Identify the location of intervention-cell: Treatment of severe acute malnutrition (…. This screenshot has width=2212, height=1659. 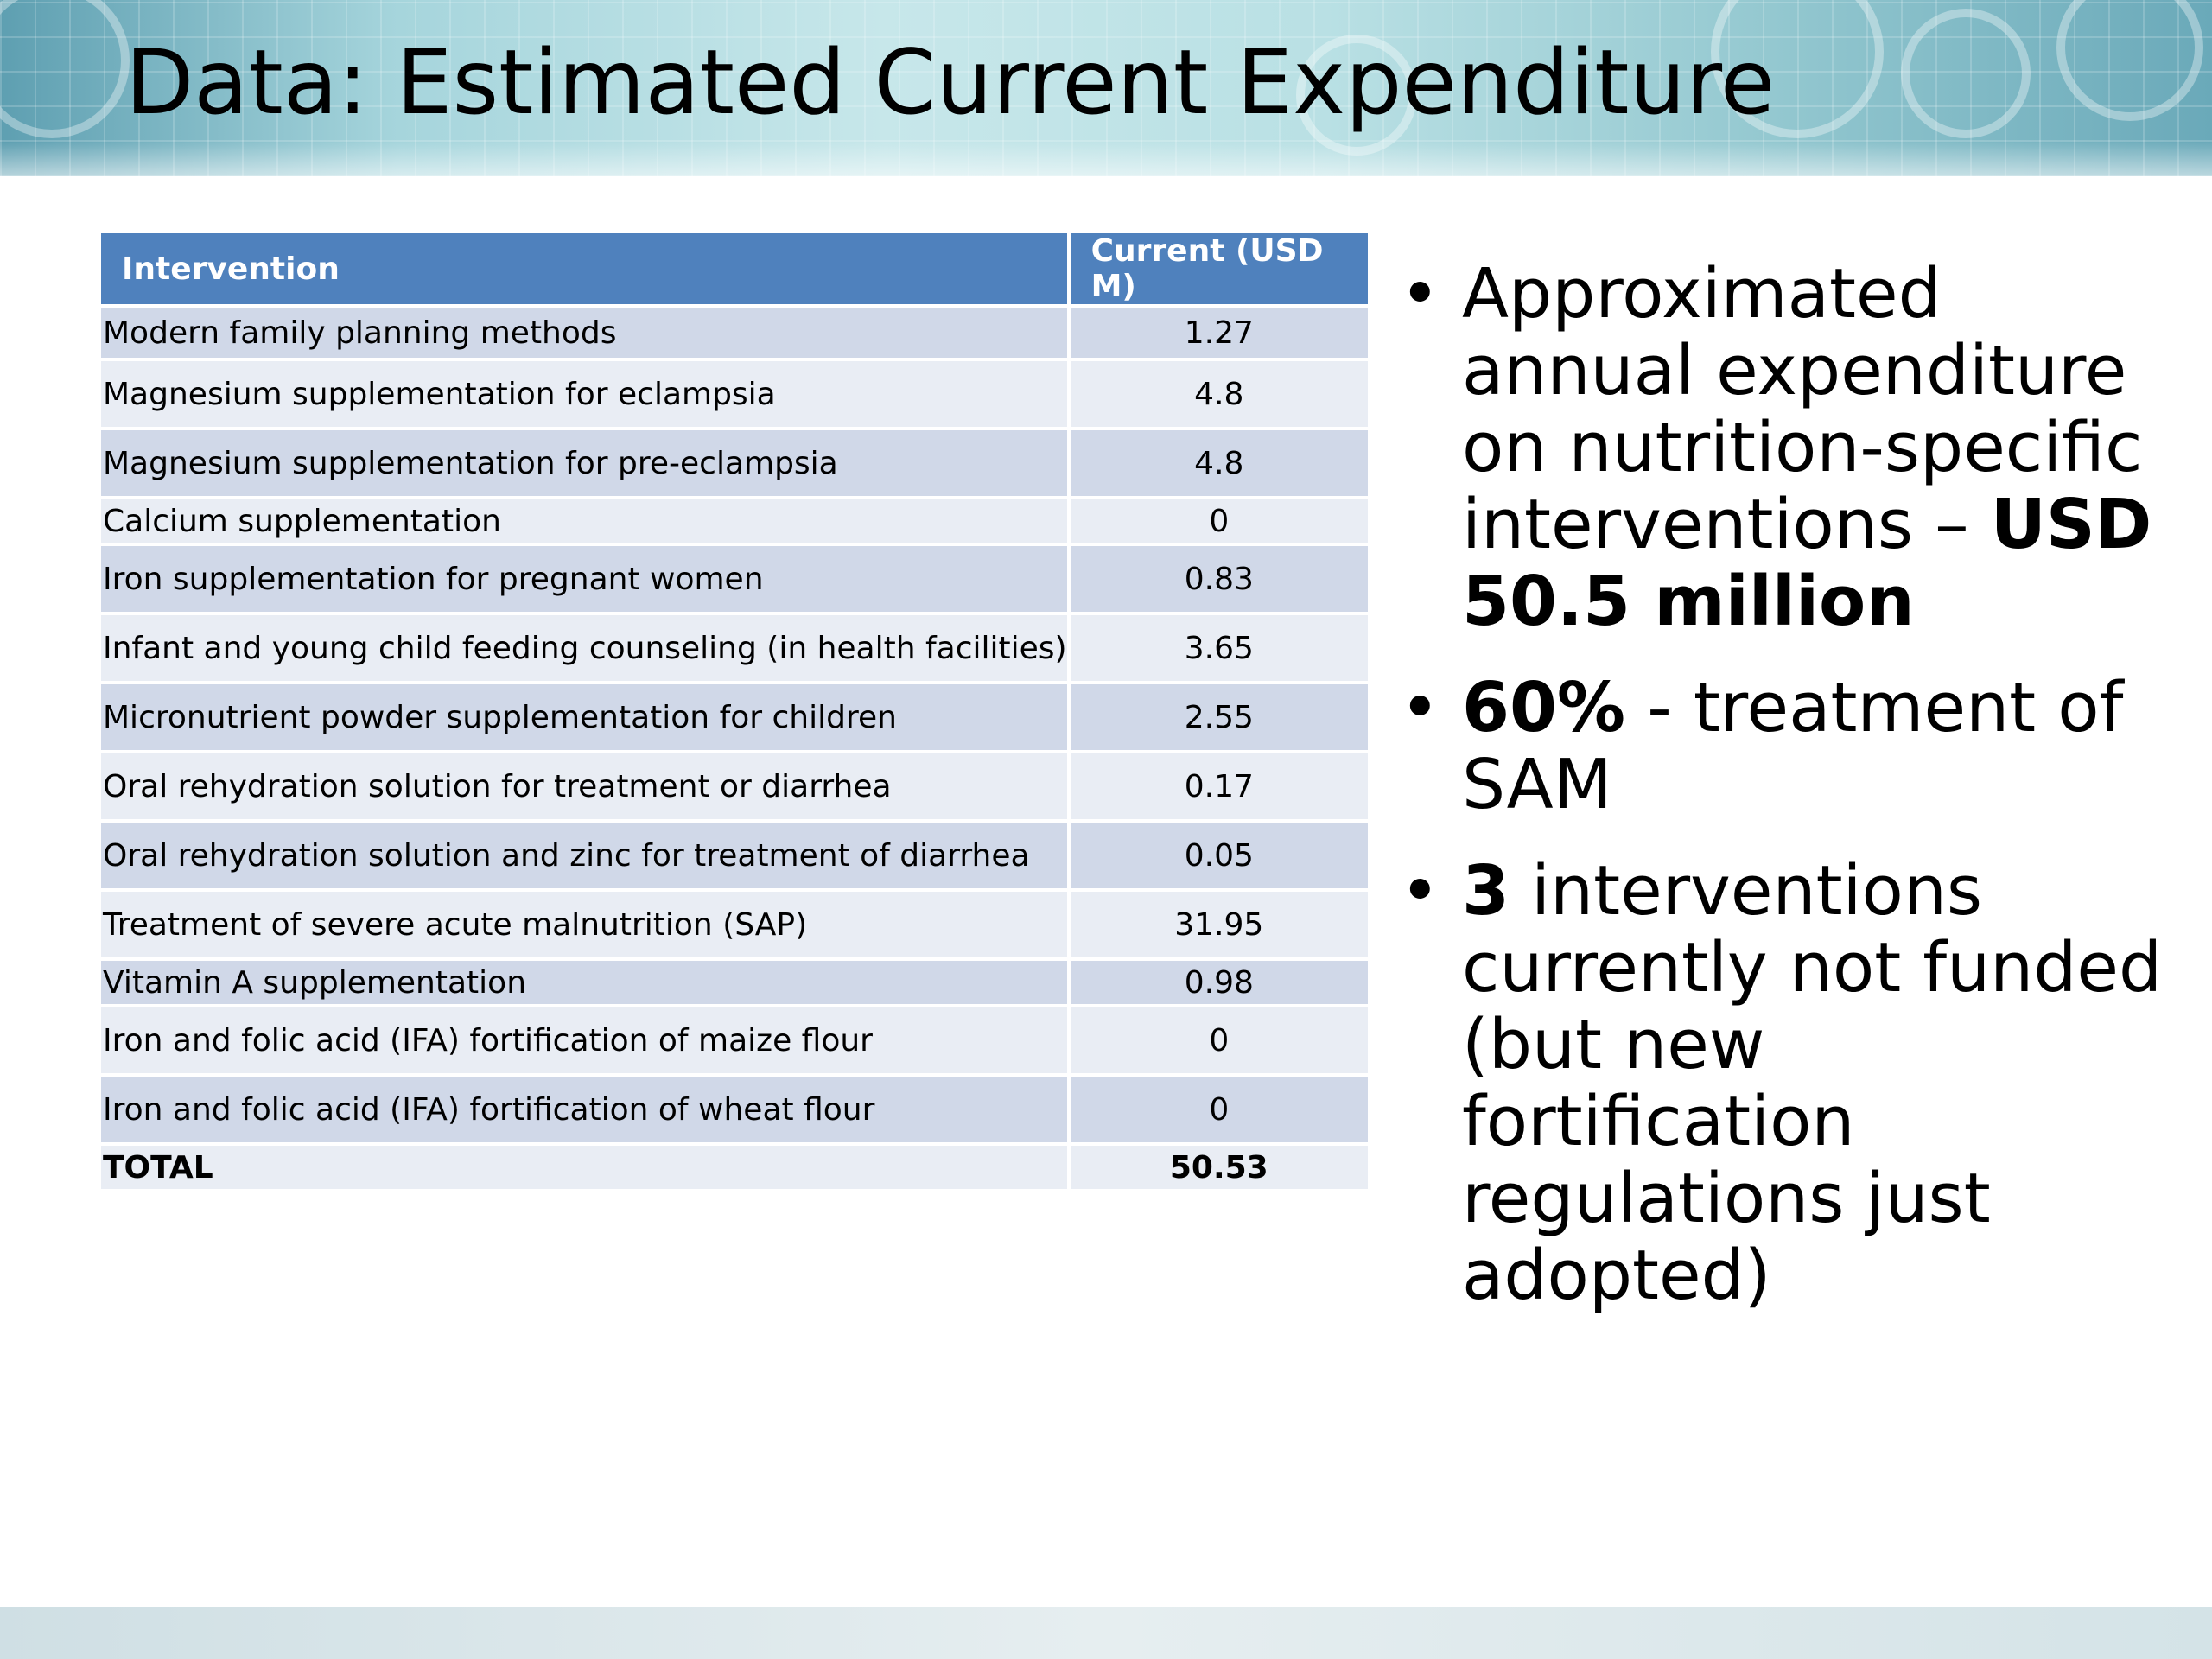
(586, 925).